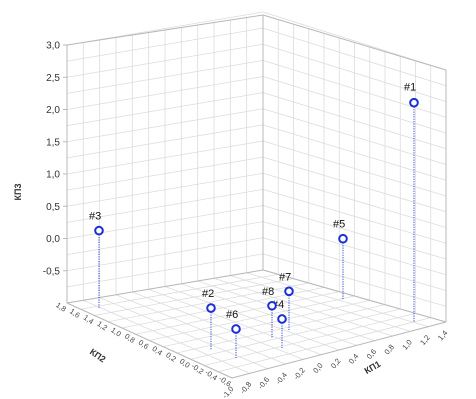 This screenshot has width=476, height=399. What do you see at coordinates (425, 340) in the screenshot?
I see `x-tick-label: 1,2` at bounding box center [425, 340].